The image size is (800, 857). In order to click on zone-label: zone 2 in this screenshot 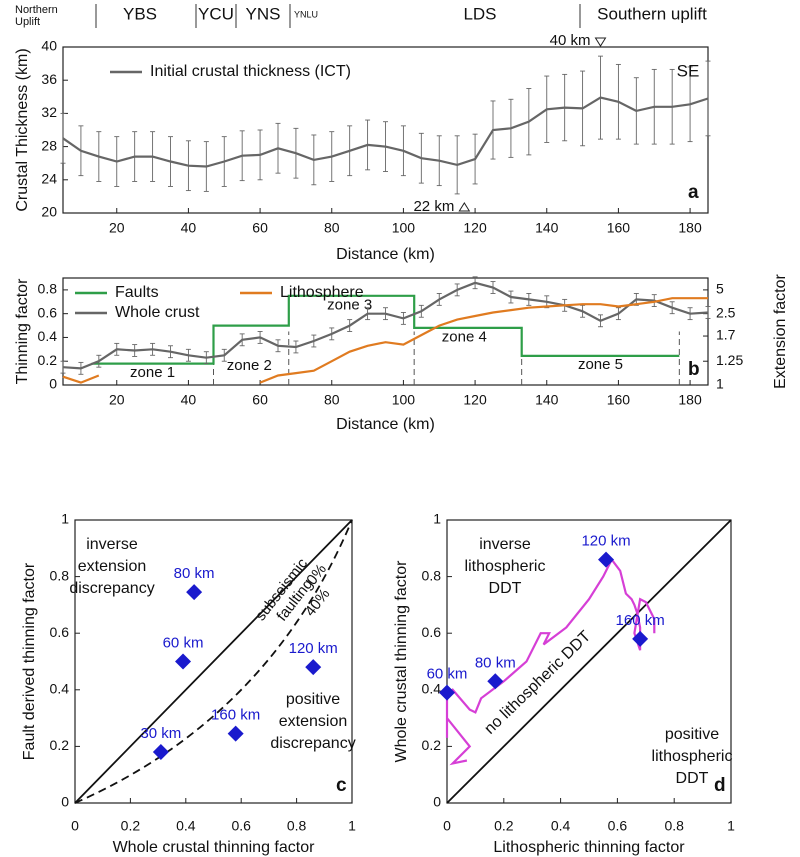, I will do `click(249, 365)`.